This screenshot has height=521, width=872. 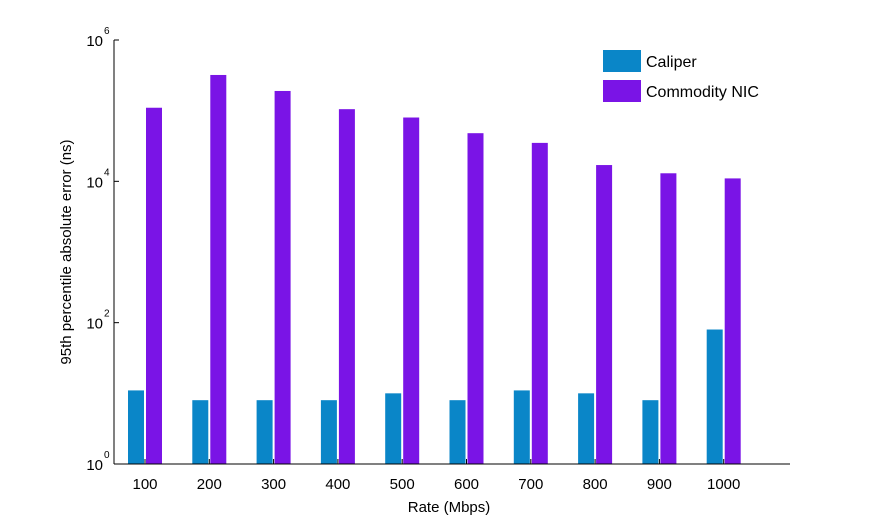 I want to click on legend-swatch-commodity-nic, so click(x=622, y=91).